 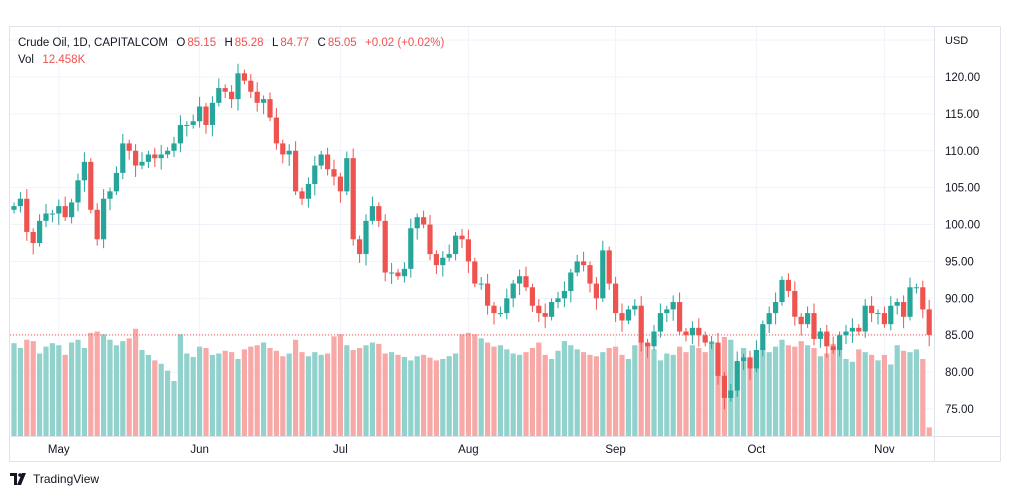 I want to click on price-tick-label: 90.00, so click(x=959, y=299).